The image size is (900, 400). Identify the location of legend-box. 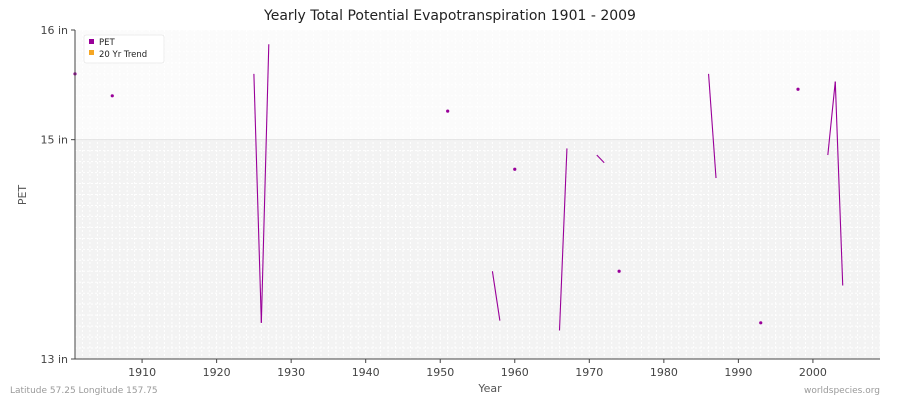
(124, 49).